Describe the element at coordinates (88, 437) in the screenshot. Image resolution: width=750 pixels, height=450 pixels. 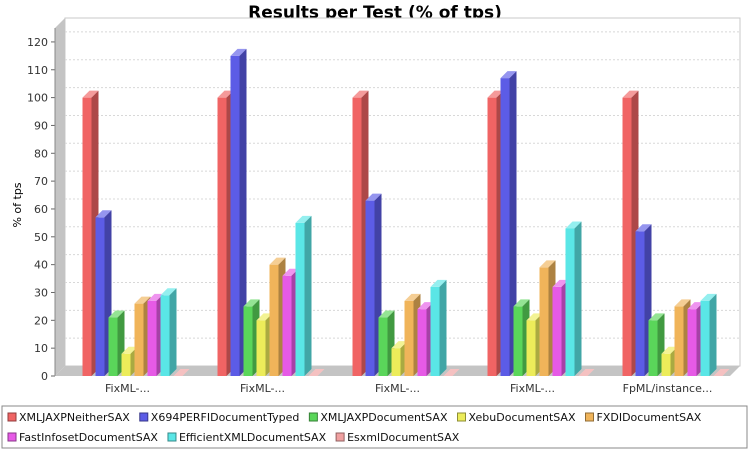
I see `legend-label: FastInfosetDocumentSAX` at that location.